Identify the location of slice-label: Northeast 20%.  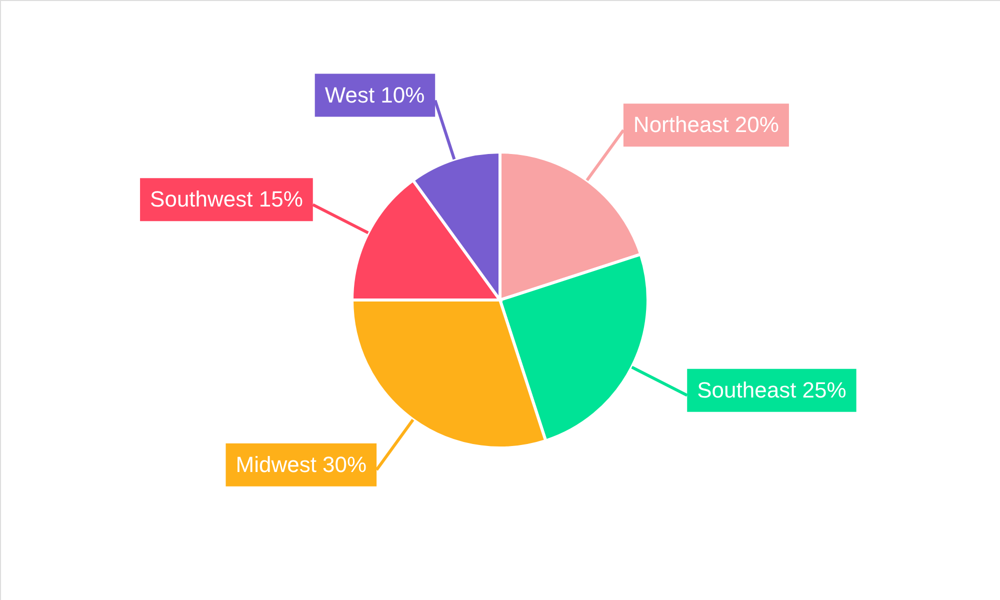
(706, 125).